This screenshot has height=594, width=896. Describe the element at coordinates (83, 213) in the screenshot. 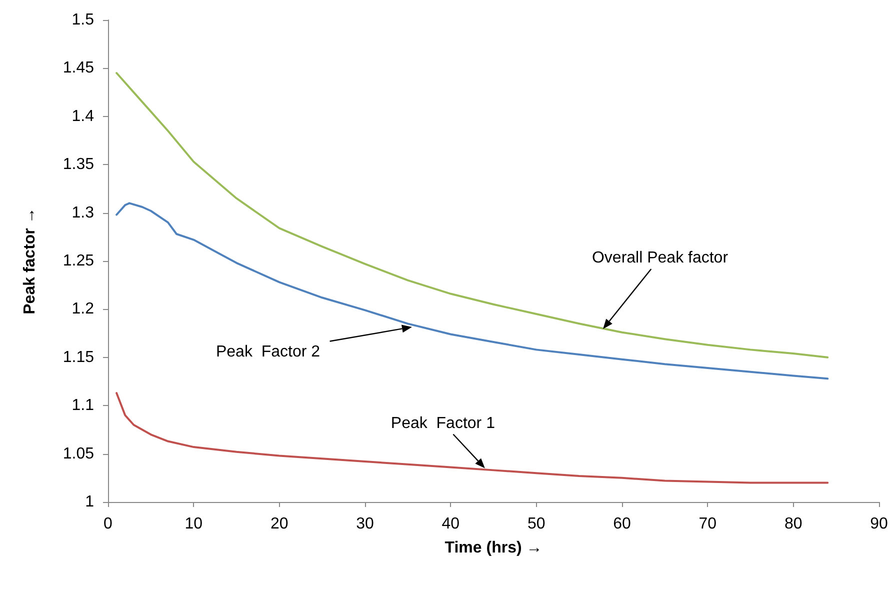

I see `y-tick-label: 1.3` at that location.